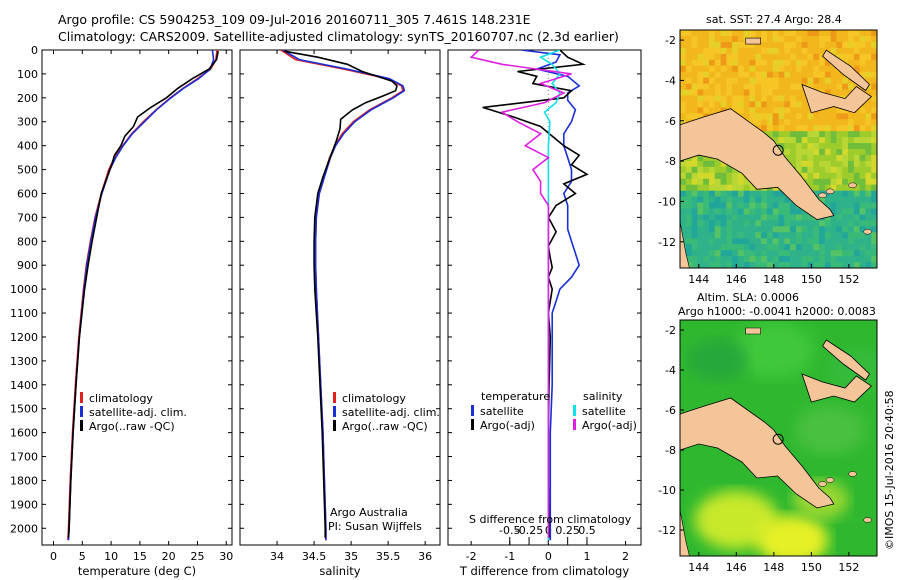 The height and width of the screenshot is (580, 900). I want to click on legend-item-argo: Argo(..raw -QC), so click(386, 426).